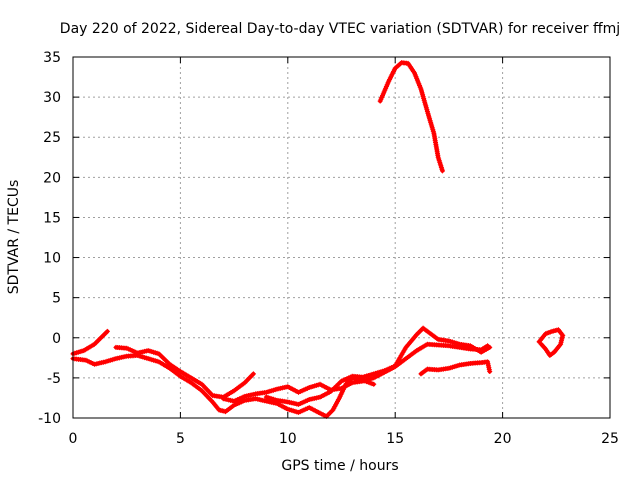 Image resolution: width=640 pixels, height=480 pixels. Describe the element at coordinates (395, 439) in the screenshot. I see `x-tick-label: 15` at that location.